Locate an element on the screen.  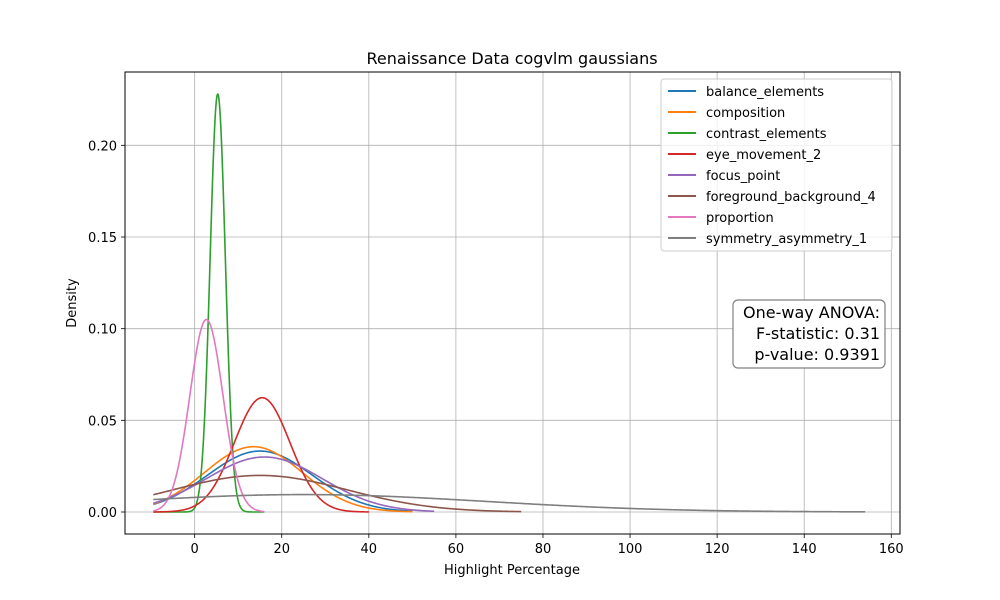
x-tick-label: 160 is located at coordinates (891, 549).